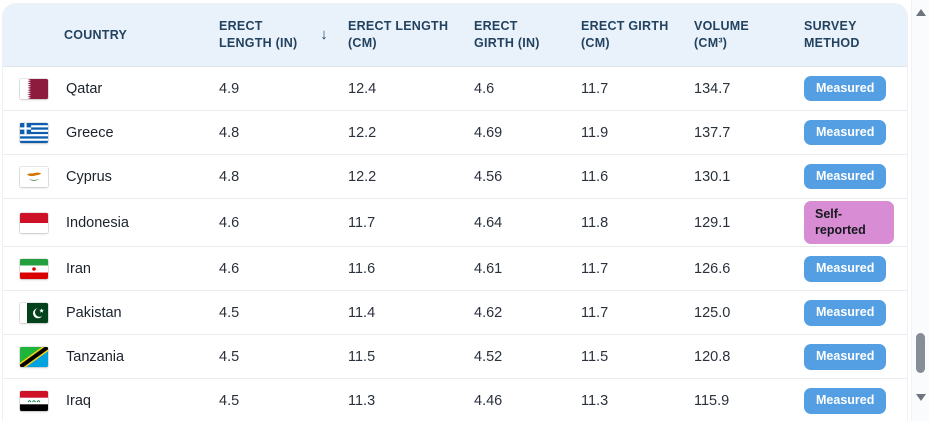 This screenshot has height=421, width=929. I want to click on table-row: Tanzania 4.5 11.5 4.52 11.5 120.8 Measured, so click(455, 356).